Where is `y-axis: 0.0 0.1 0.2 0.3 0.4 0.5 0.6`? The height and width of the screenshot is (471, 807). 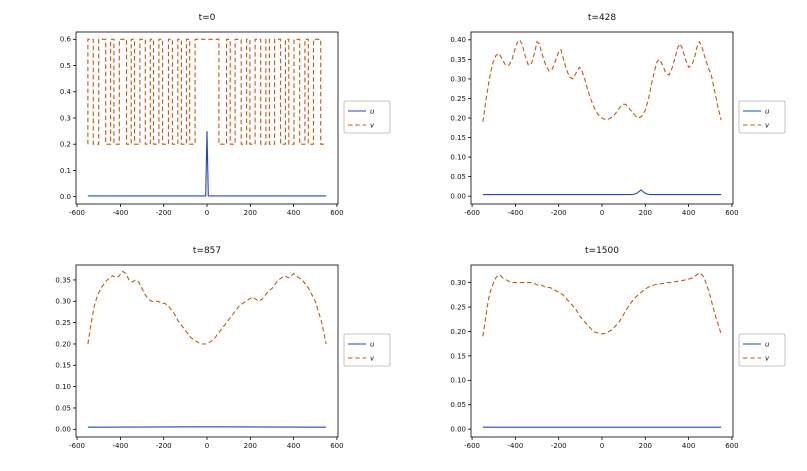 y-axis: 0.0 0.1 0.2 0.3 0.4 0.5 0.6 is located at coordinates (68, 118).